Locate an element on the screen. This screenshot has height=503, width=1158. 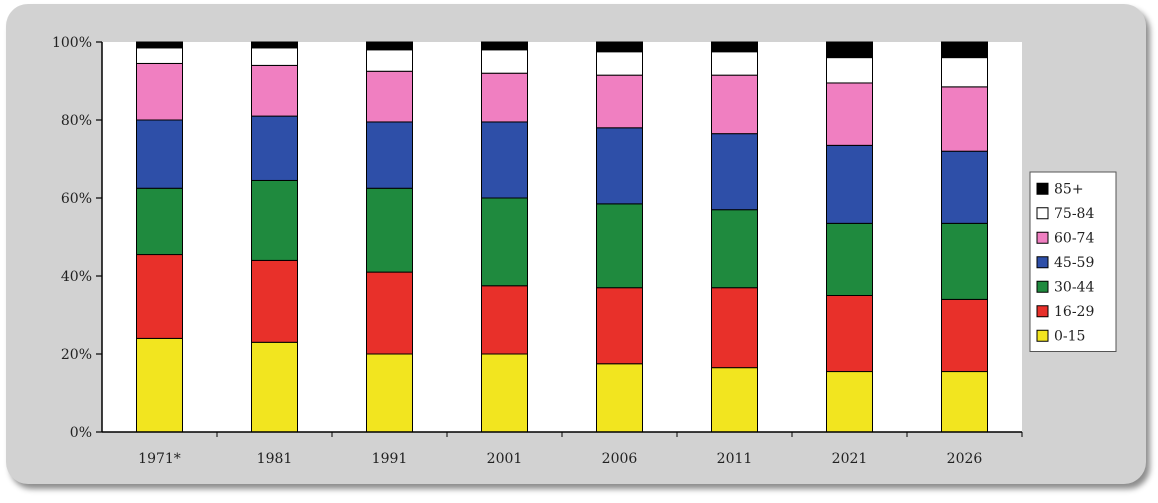
legend-label: 16-29 is located at coordinates (1074, 312).